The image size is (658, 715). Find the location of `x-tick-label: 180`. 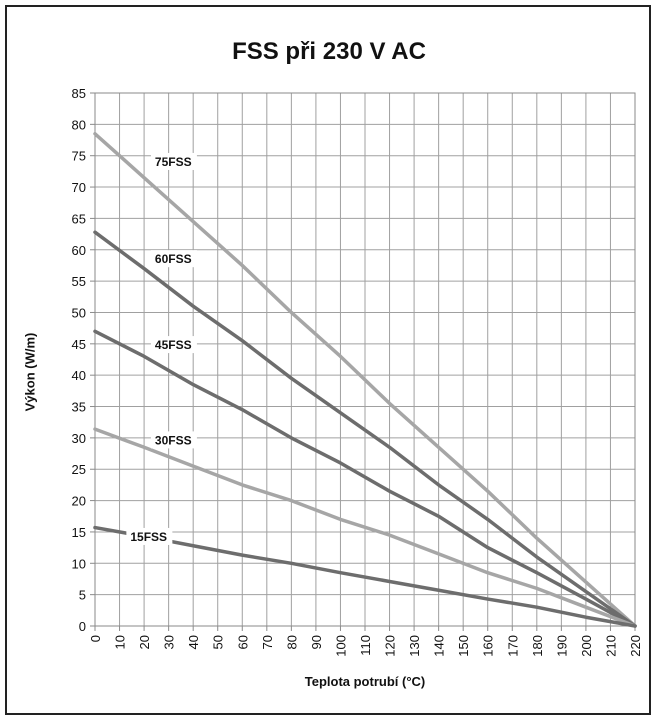

x-tick-label: 180 is located at coordinates (537, 646).